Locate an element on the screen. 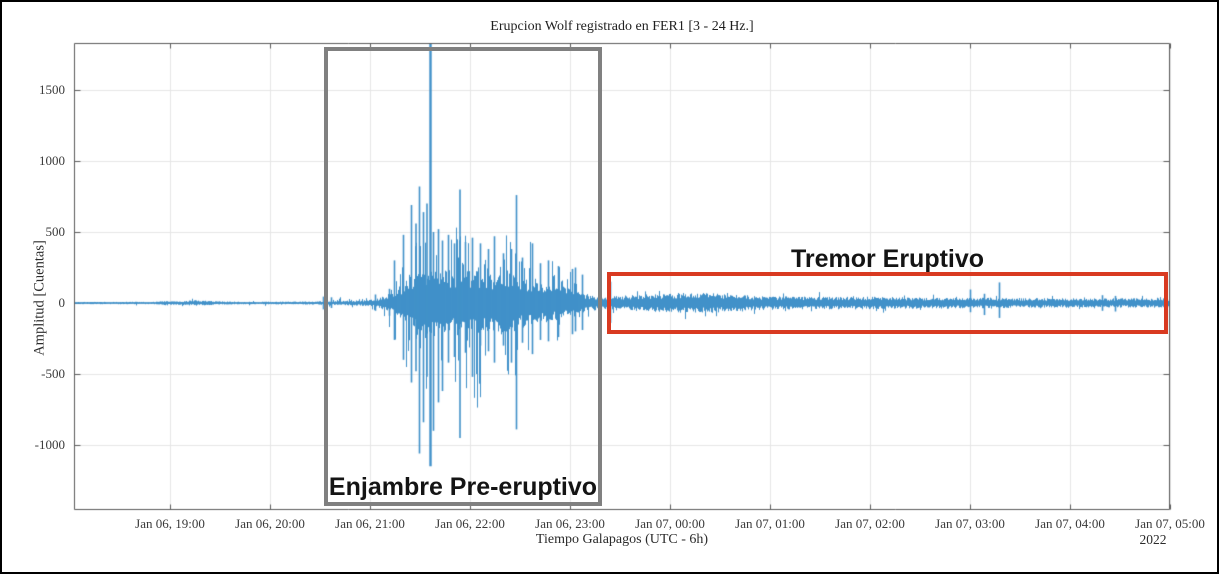  x-tick-label: Jan 07, 02:00 is located at coordinates (870, 523).